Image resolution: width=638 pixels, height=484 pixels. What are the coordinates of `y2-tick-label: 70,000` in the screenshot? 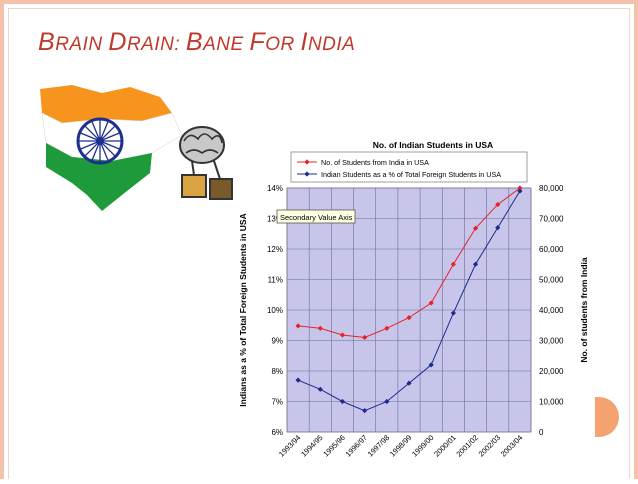 It's located at (551, 219).